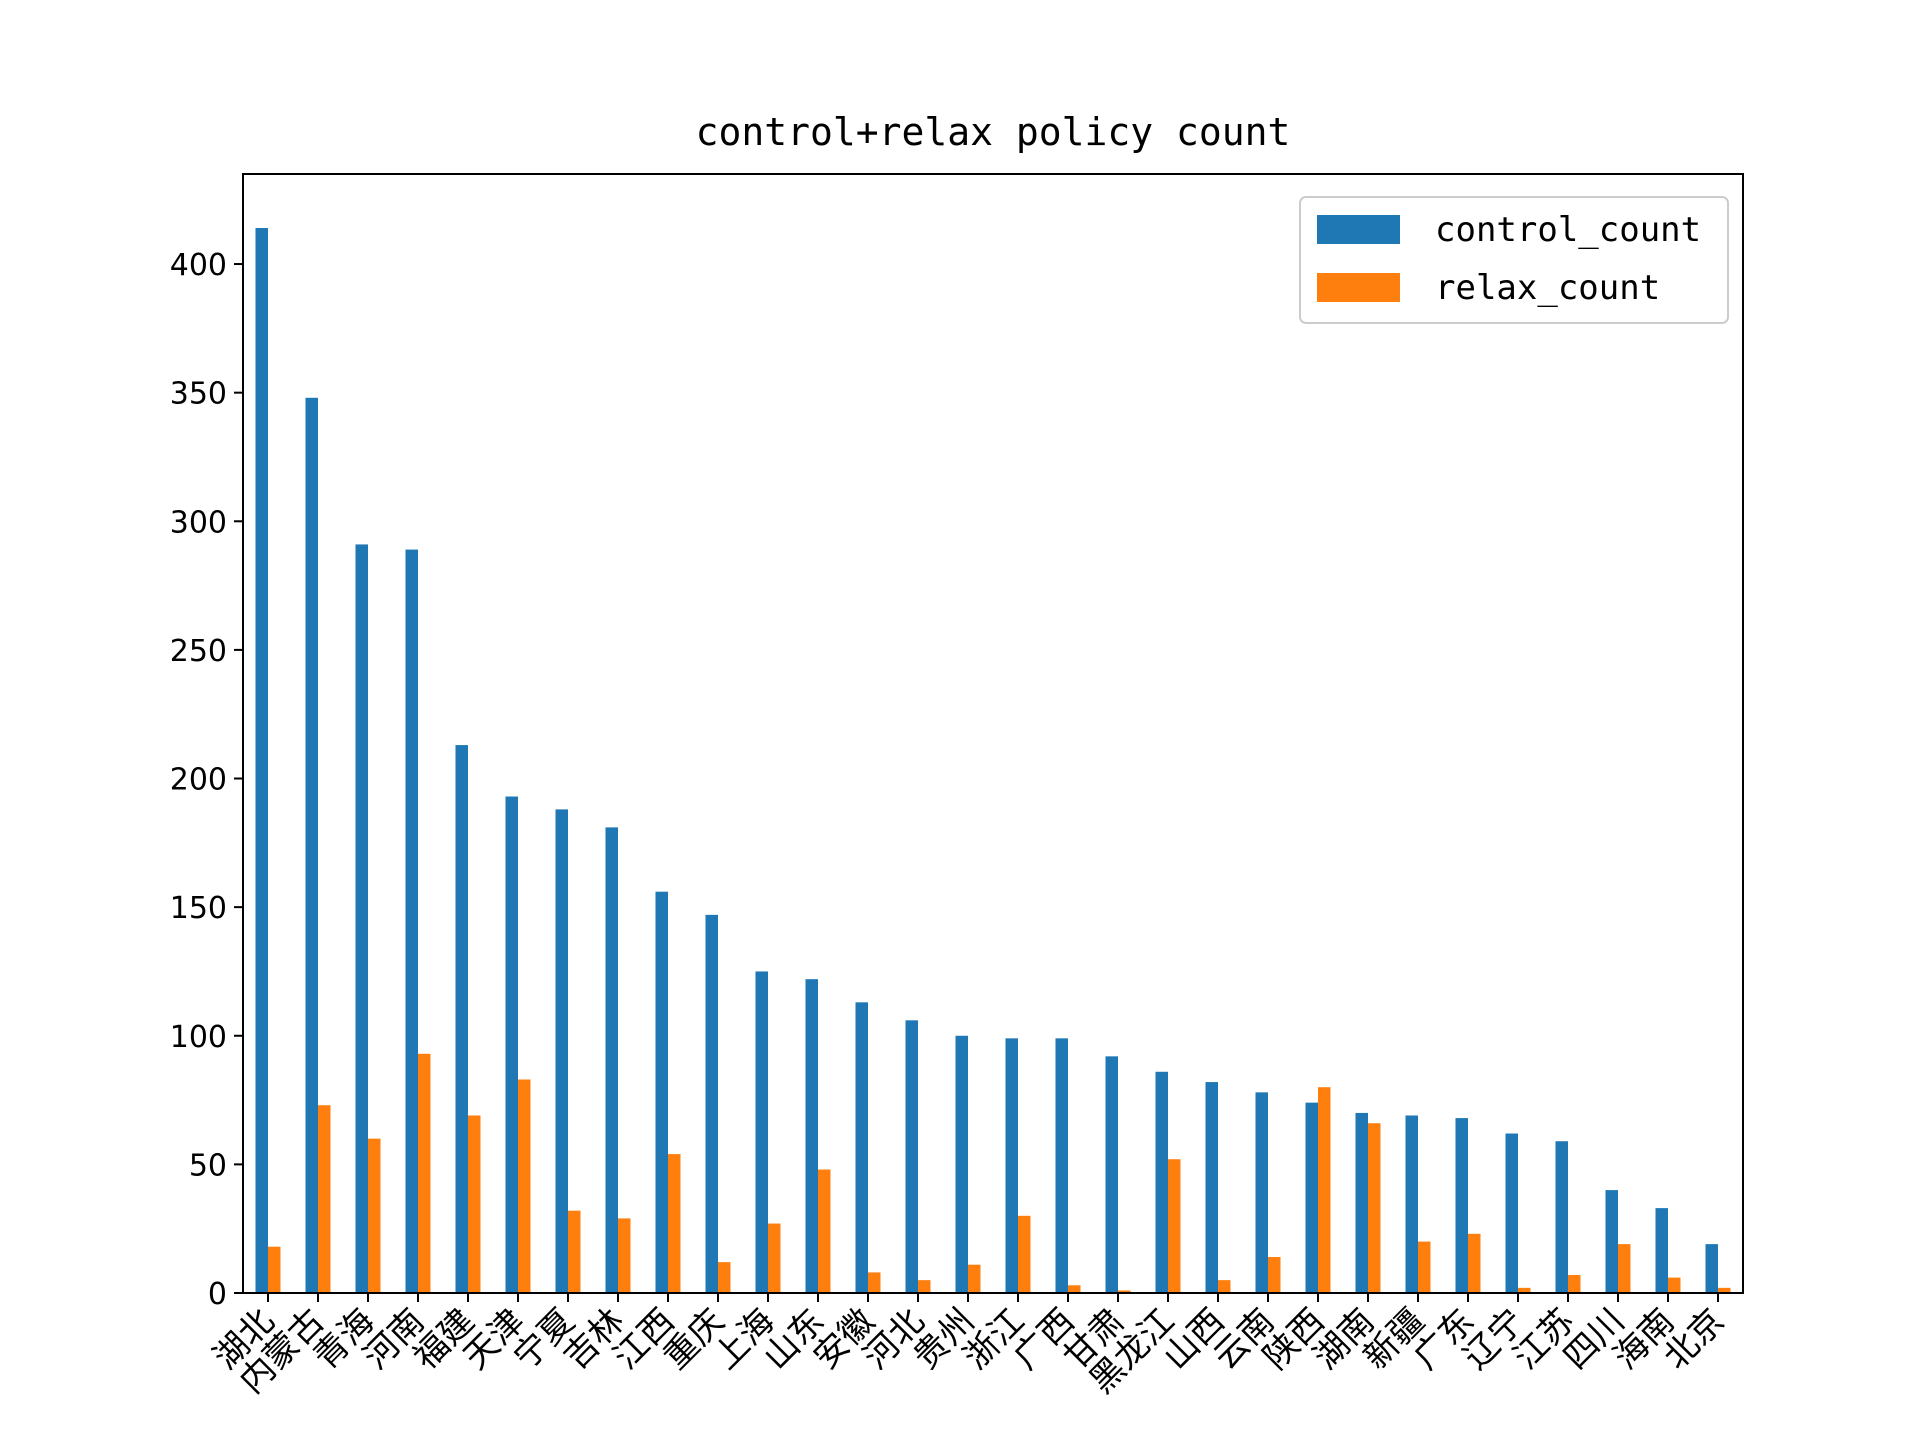 The height and width of the screenshot is (1440, 1920). I want to click on y-tick-label-400: 400, so click(198, 265).